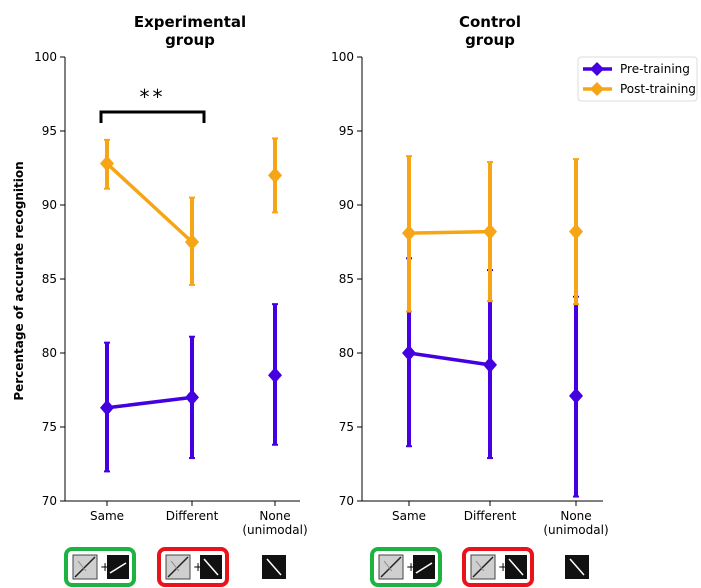 The image size is (701, 588). What do you see at coordinates (490, 22) in the screenshot?
I see `panel-title-line: Control` at bounding box center [490, 22].